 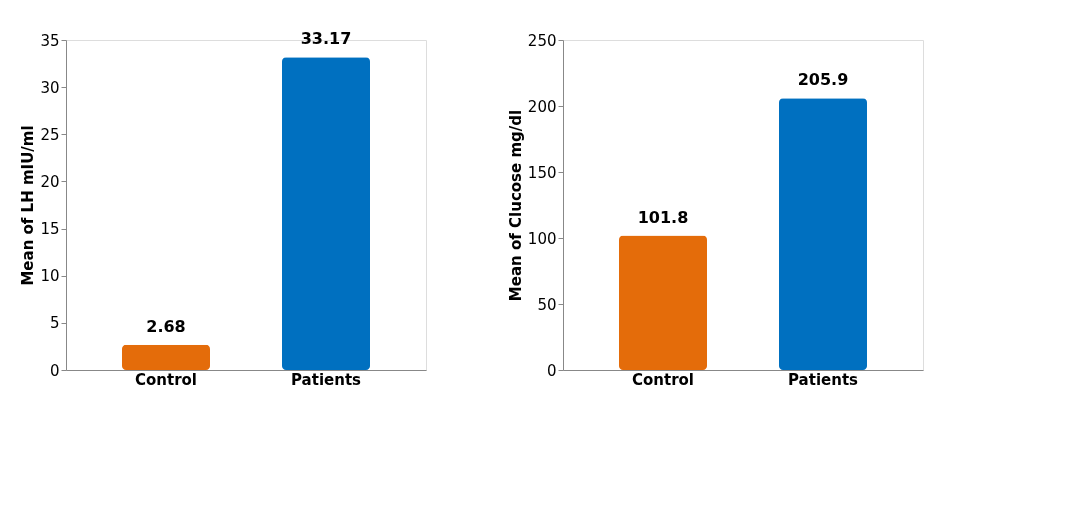 I want to click on y-tick-label: 250, so click(x=542, y=40).